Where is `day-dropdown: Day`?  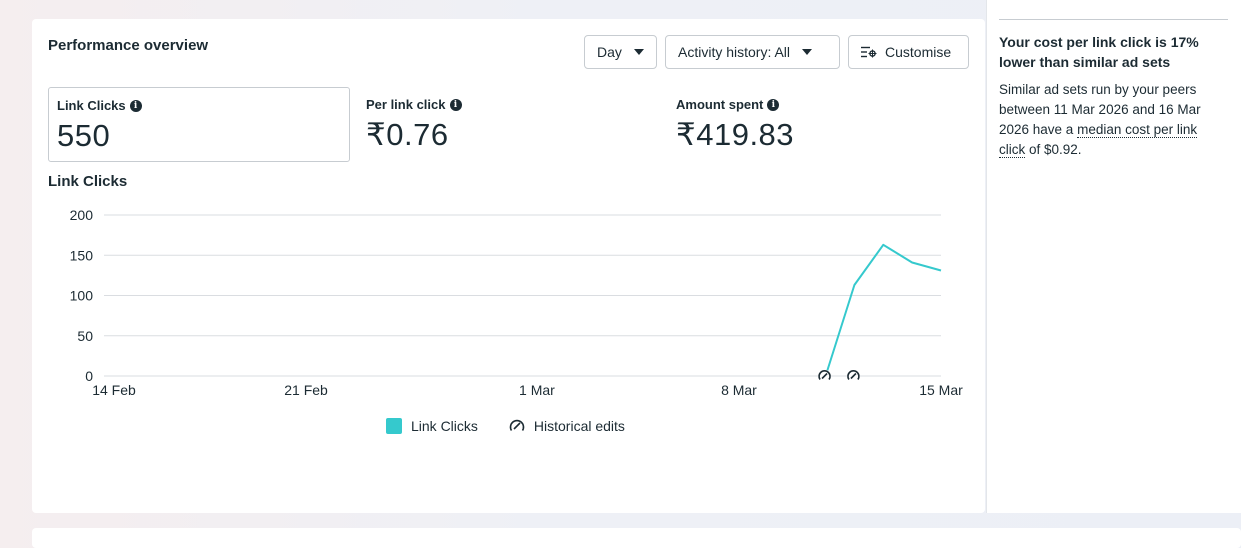 day-dropdown: Day is located at coordinates (620, 52).